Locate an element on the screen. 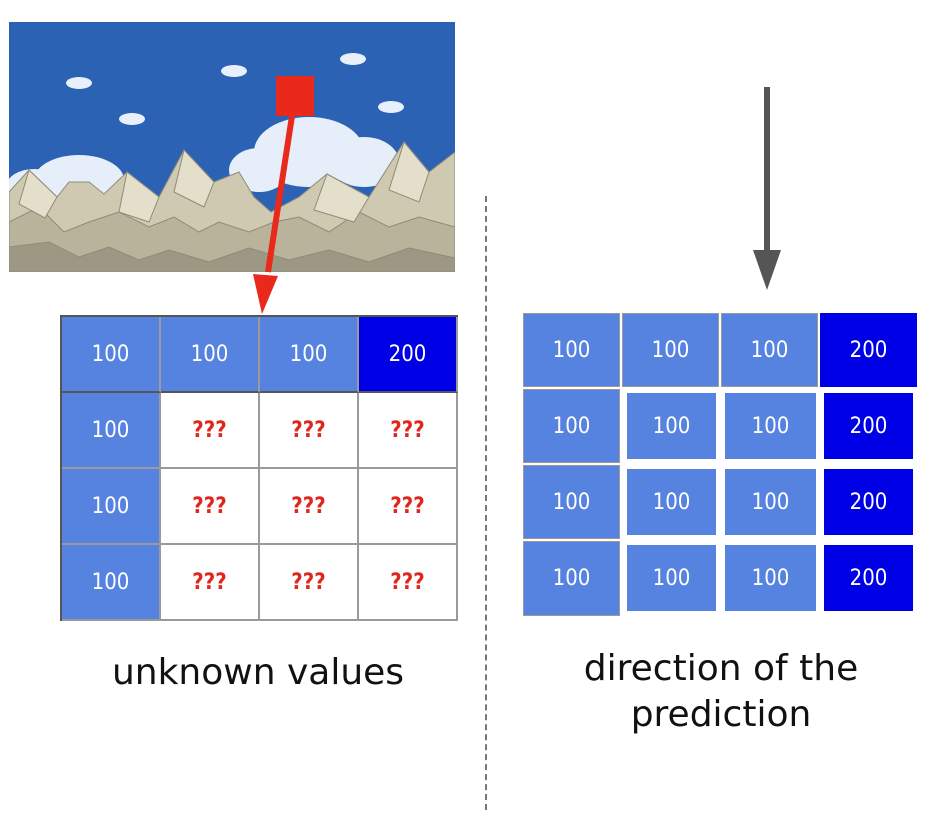 The image size is (932, 834). red-square-marker-icon is located at coordinates (295, 96).